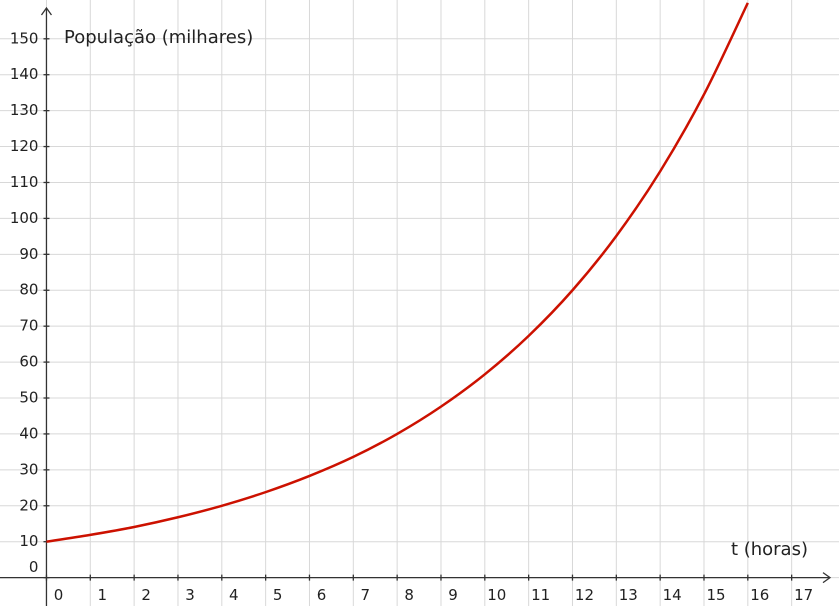 This screenshot has height=606, width=839. What do you see at coordinates (759, 595) in the screenshot?
I see `x-tick-label: 16` at bounding box center [759, 595].